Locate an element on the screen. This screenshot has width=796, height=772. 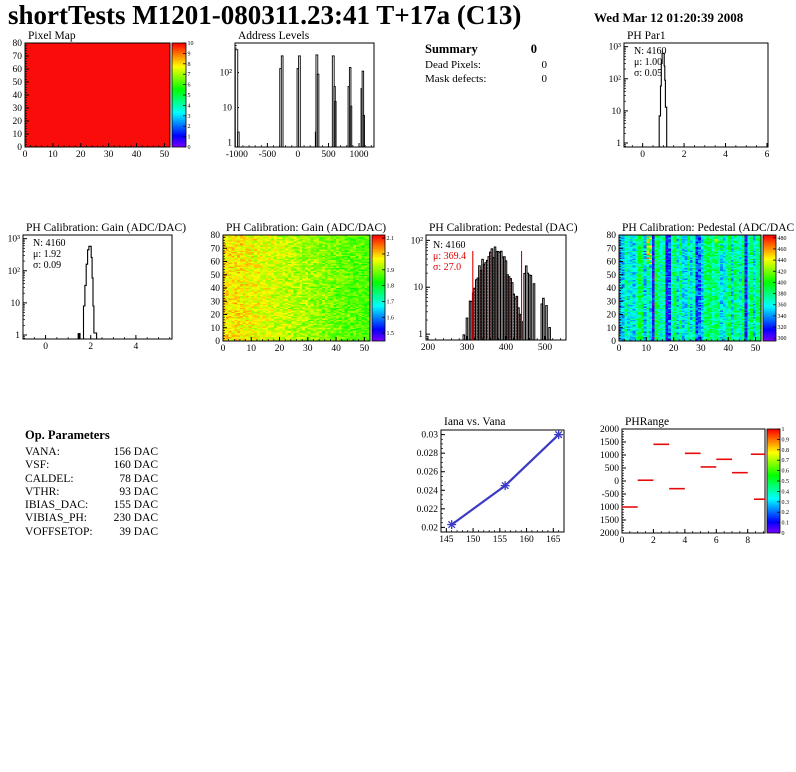
svg-text: 160 is located at coordinates (526, 540).